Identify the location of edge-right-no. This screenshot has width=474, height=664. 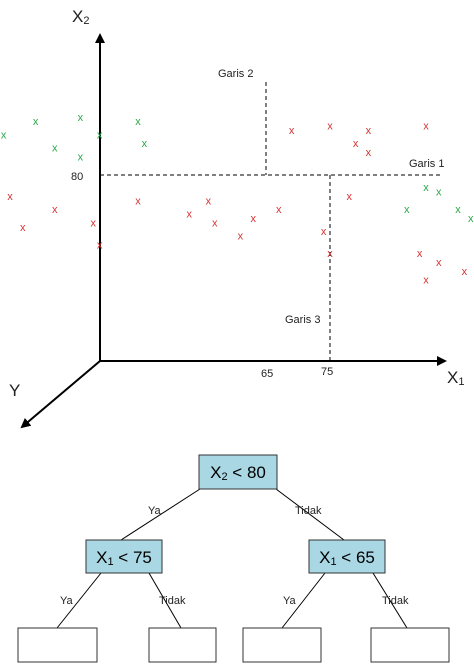
(390, 600).